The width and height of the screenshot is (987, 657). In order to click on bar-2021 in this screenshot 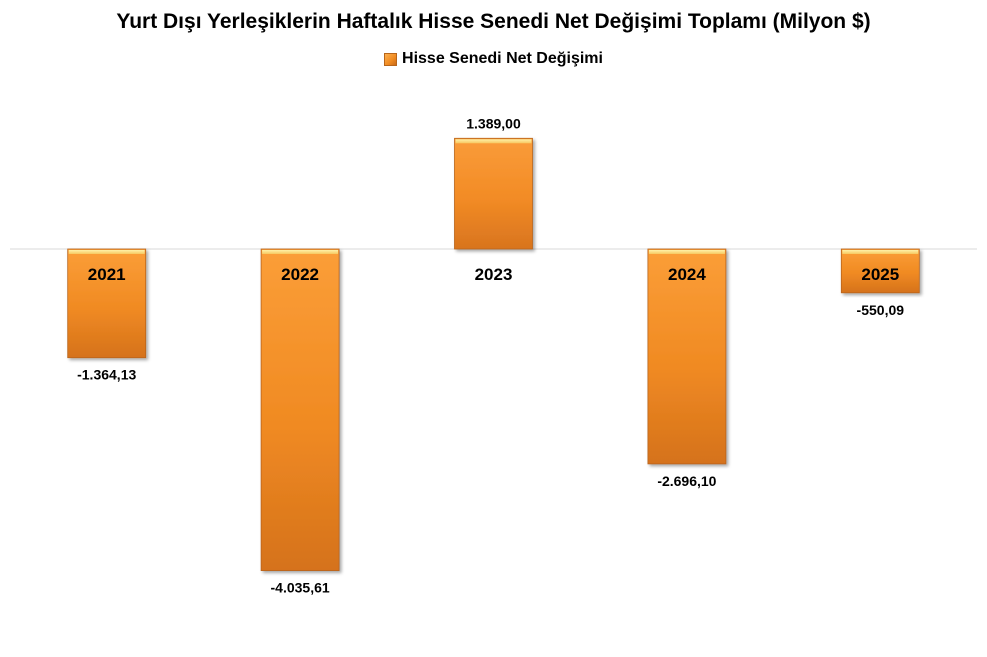, I will do `click(107, 303)`.